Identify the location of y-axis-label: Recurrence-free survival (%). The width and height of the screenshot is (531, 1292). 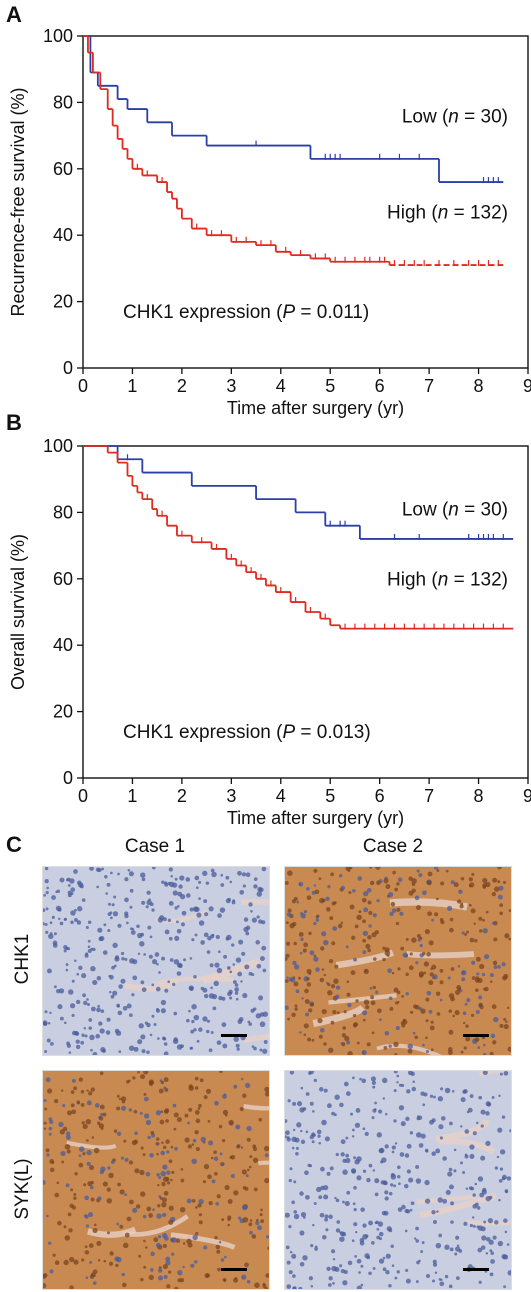
(18, 201).